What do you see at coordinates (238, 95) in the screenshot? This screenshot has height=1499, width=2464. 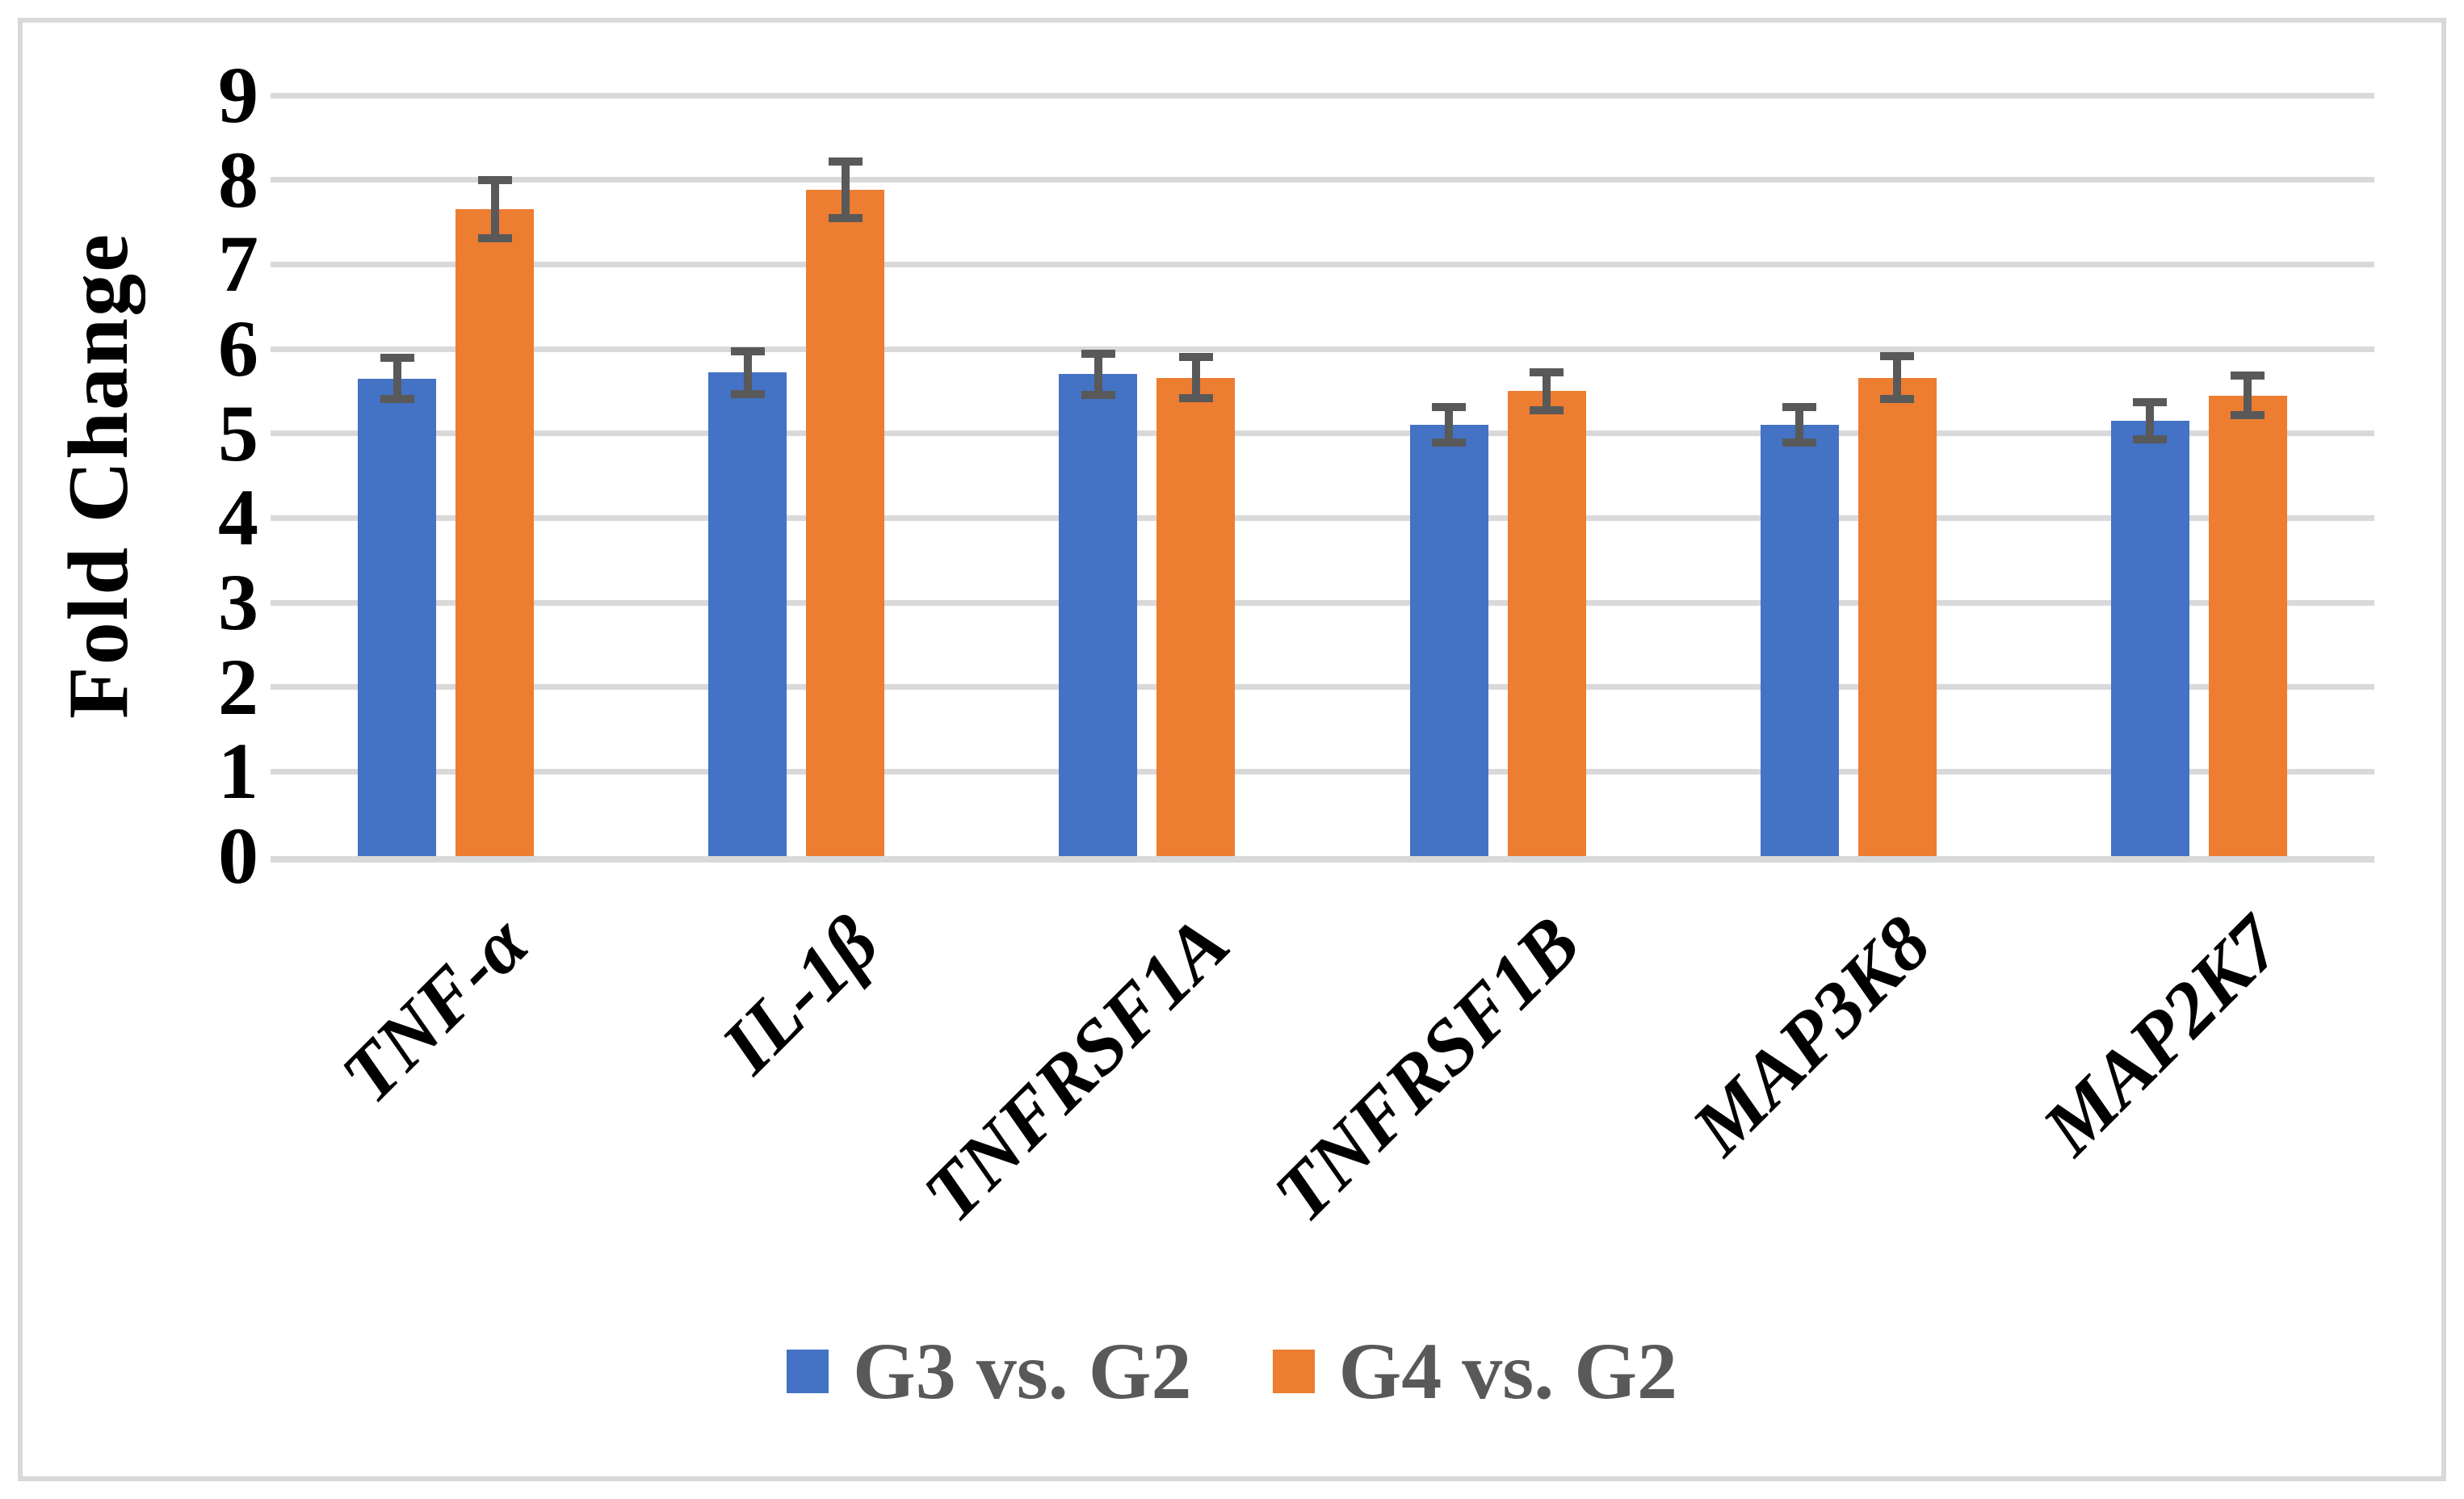 I see `y-tick-label-9: 9` at bounding box center [238, 95].